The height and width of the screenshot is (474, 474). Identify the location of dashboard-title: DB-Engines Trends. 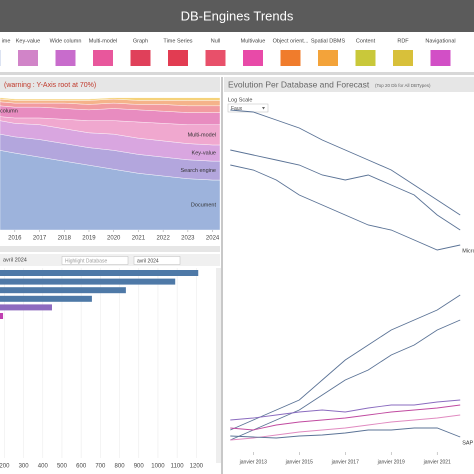
(237, 15).